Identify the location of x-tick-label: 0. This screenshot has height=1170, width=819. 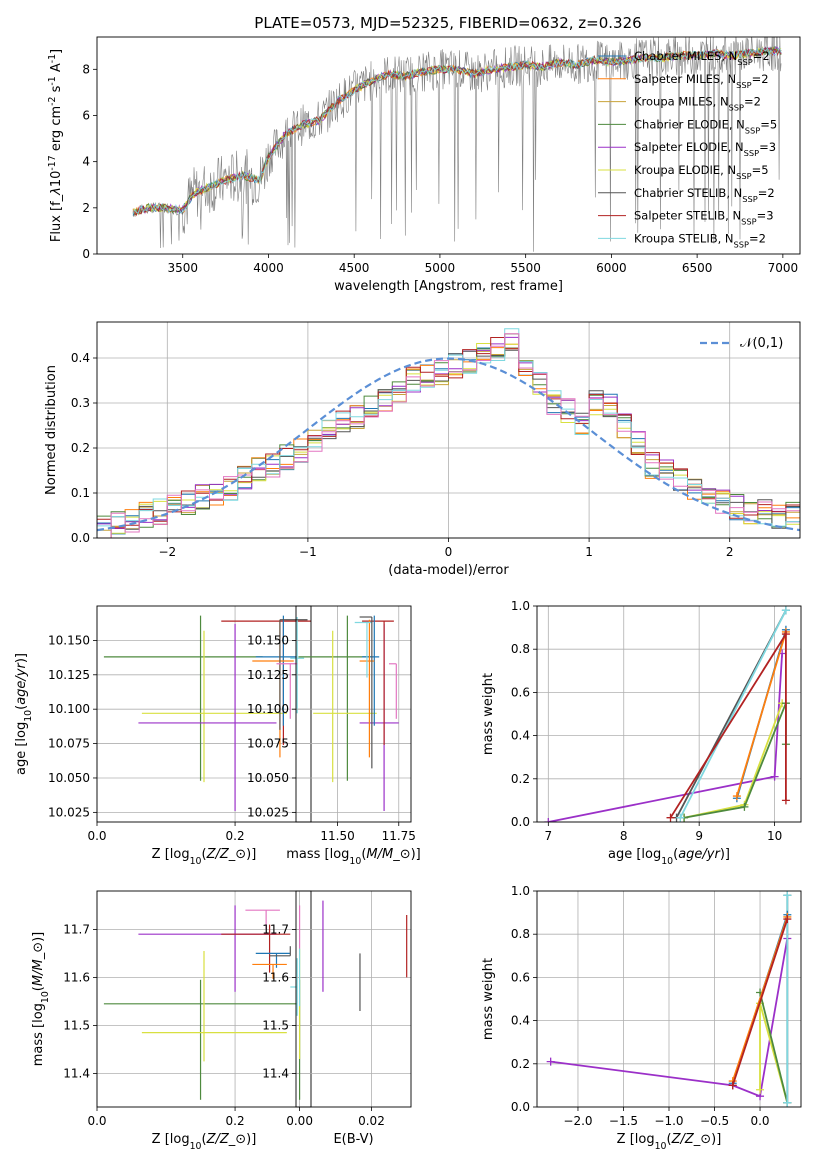
(449, 552).